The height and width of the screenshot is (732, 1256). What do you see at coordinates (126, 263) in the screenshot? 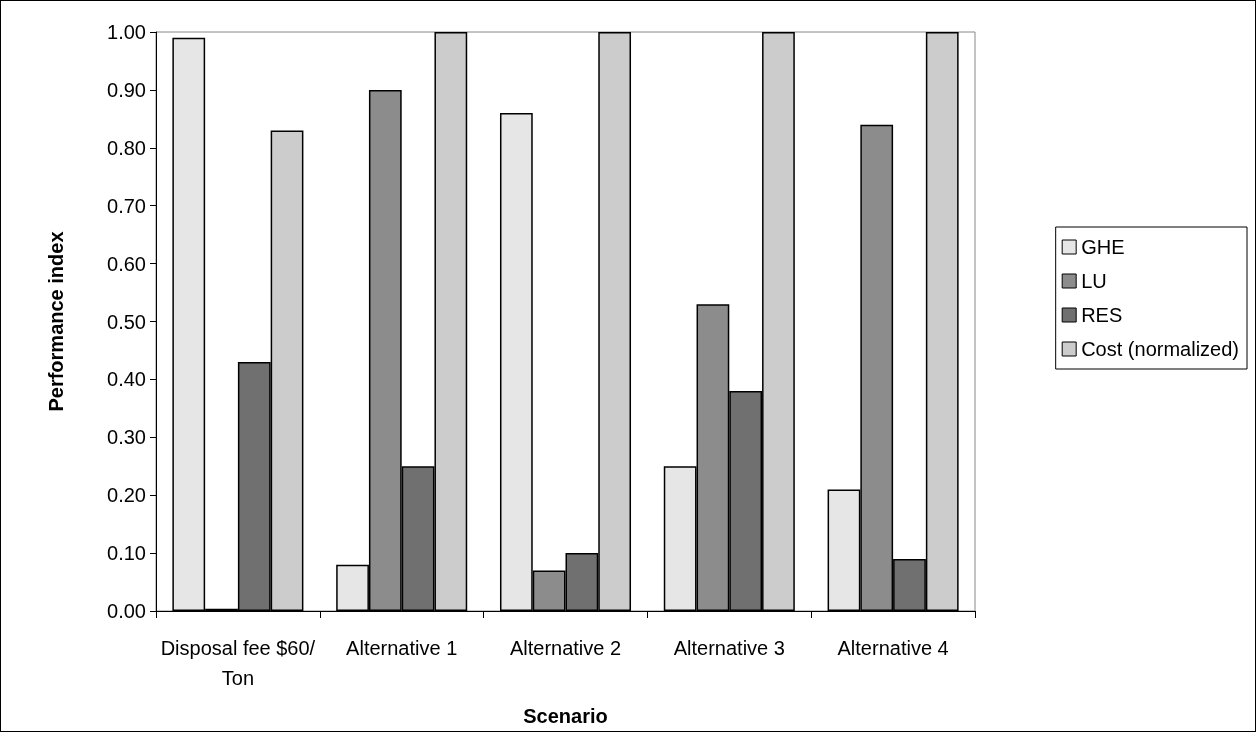
I see `y-tick-label: 0.60` at bounding box center [126, 263].